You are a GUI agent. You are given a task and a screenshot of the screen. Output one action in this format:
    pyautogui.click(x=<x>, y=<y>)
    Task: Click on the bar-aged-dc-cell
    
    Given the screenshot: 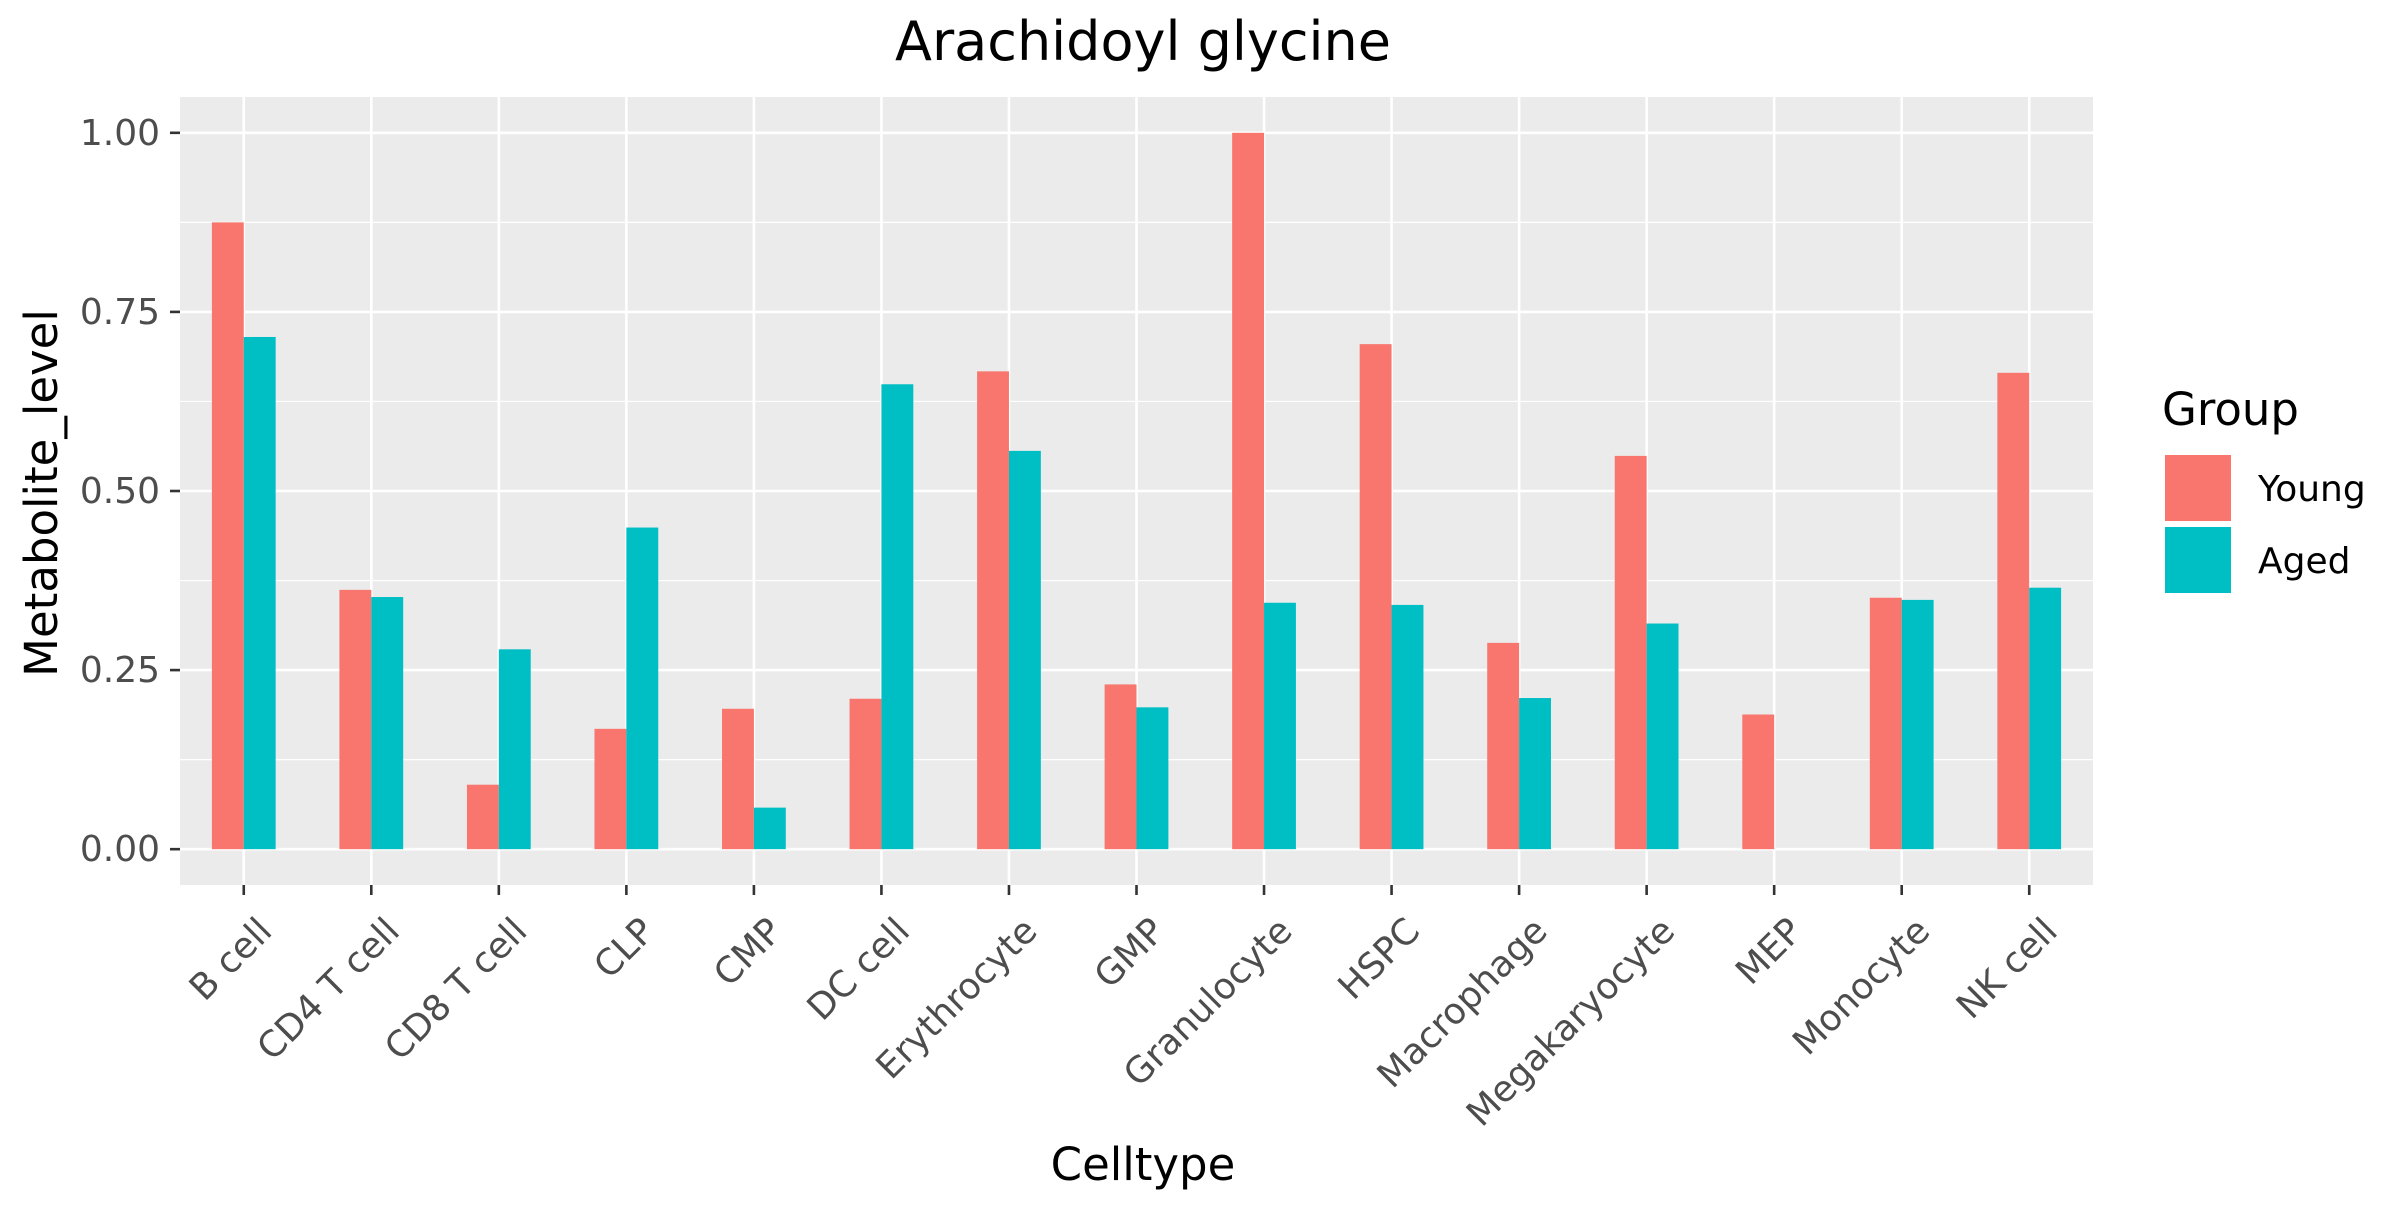 What is the action you would take?
    pyautogui.click(x=897, y=617)
    